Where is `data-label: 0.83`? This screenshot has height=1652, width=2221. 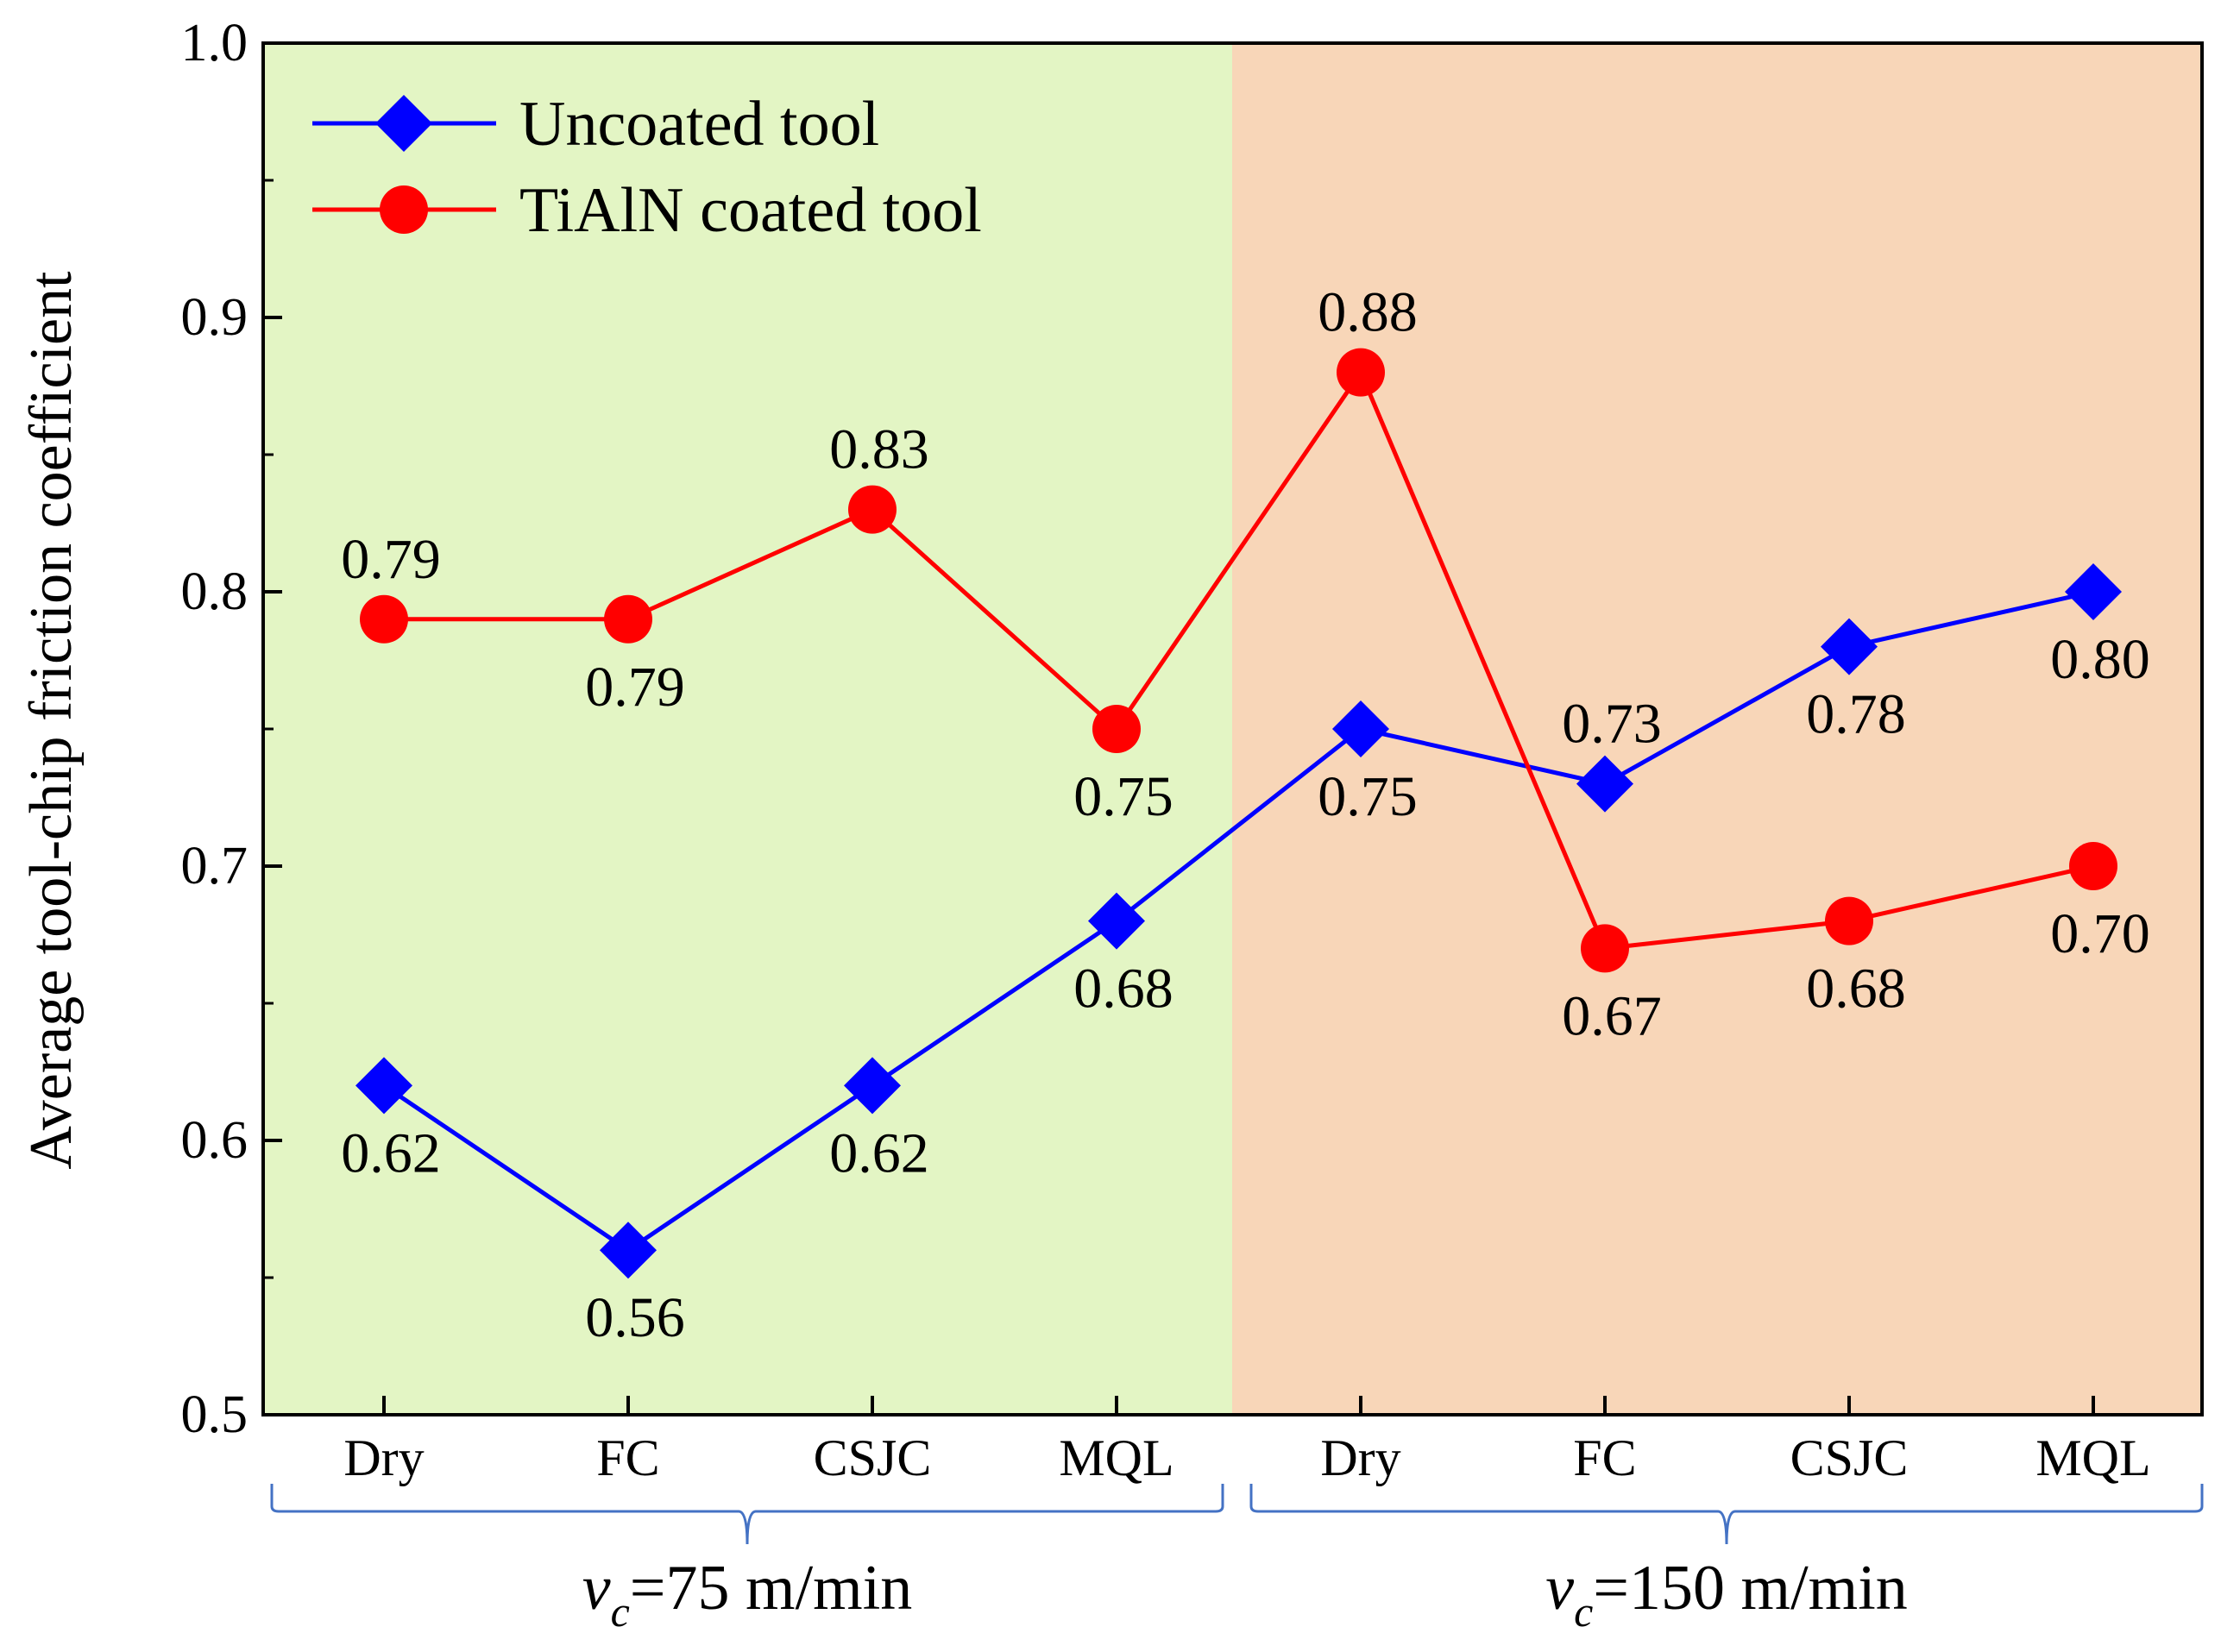 data-label: 0.83 is located at coordinates (879, 450).